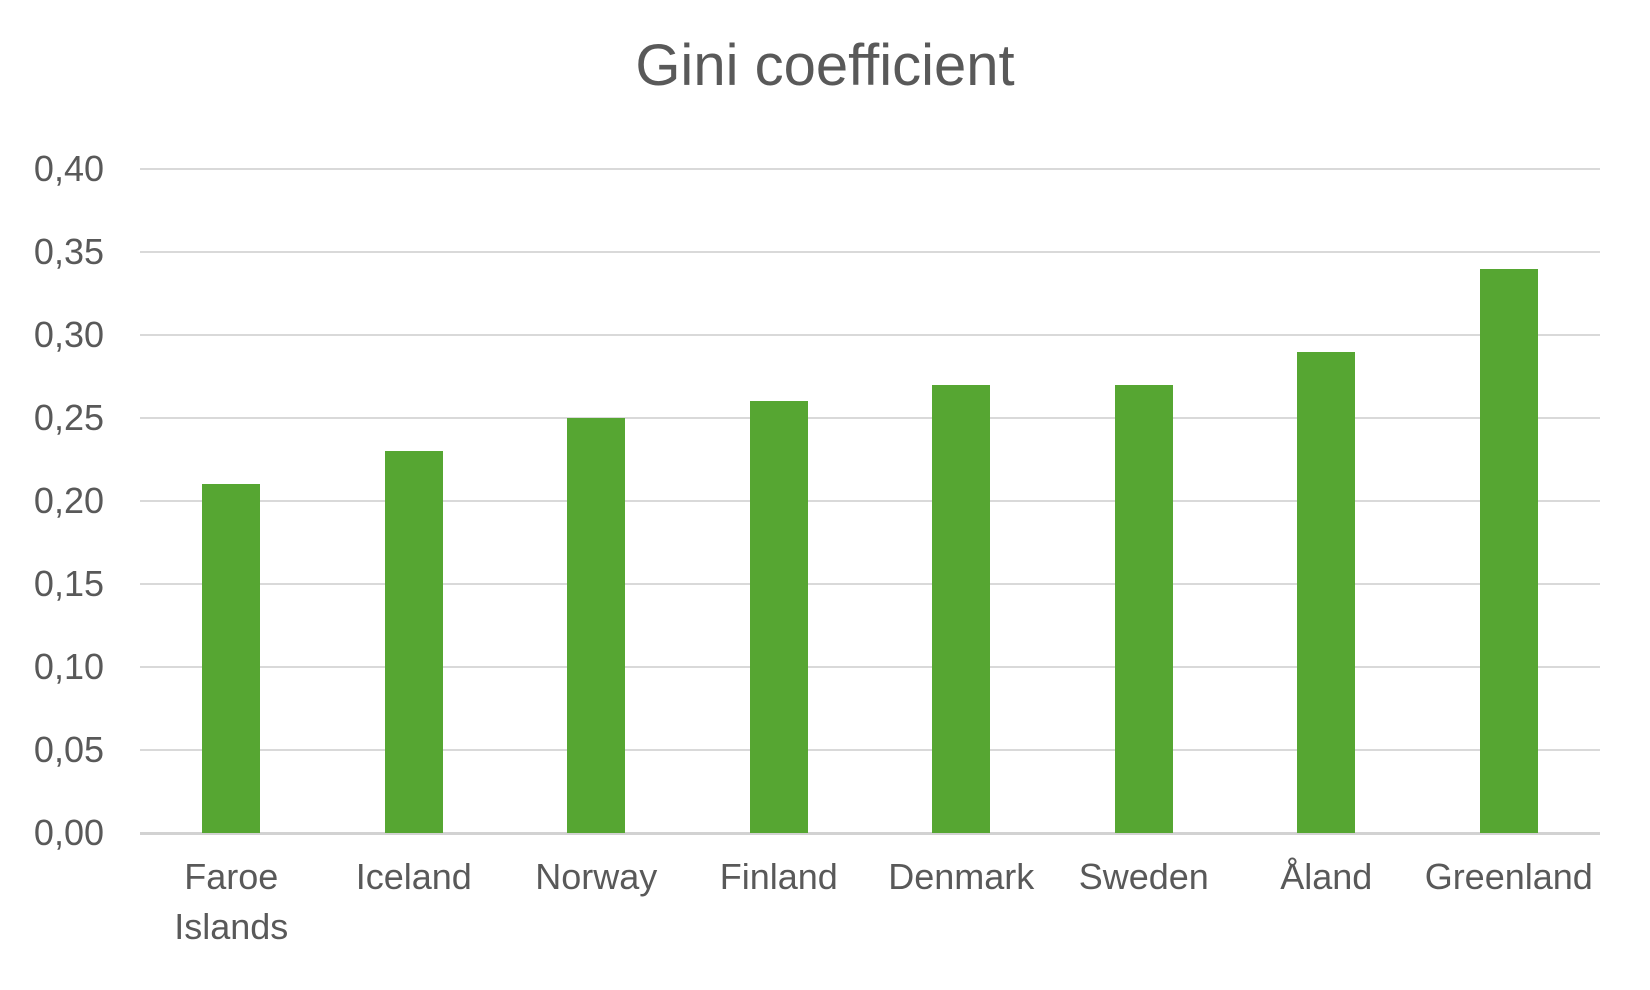  I want to click on x-category-label: Denmark, so click(961, 876).